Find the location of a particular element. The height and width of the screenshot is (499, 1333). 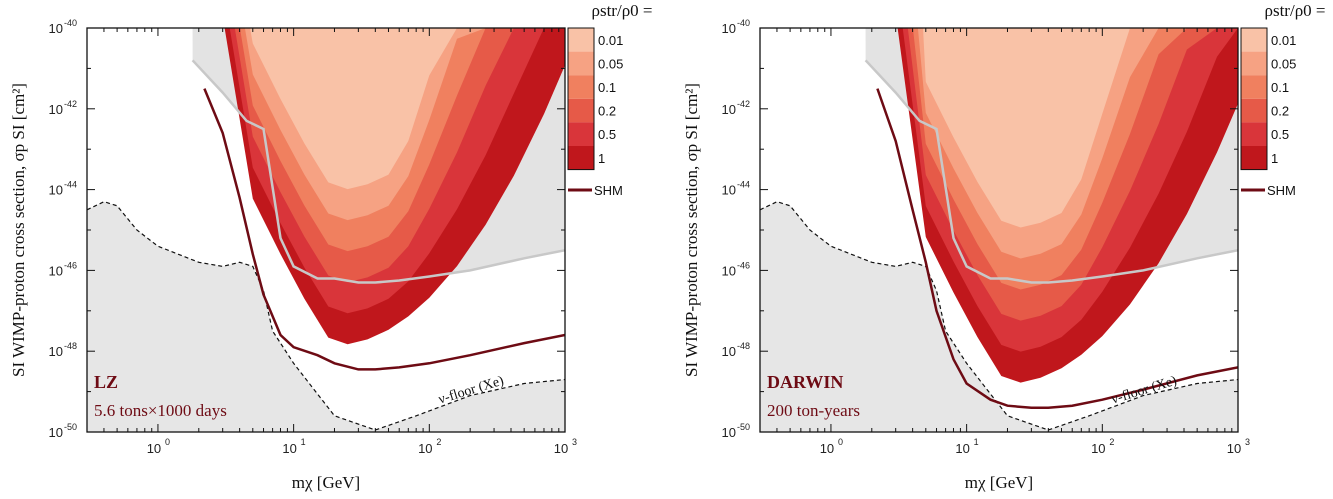

annotation-title: LZ is located at coordinates (106, 382).